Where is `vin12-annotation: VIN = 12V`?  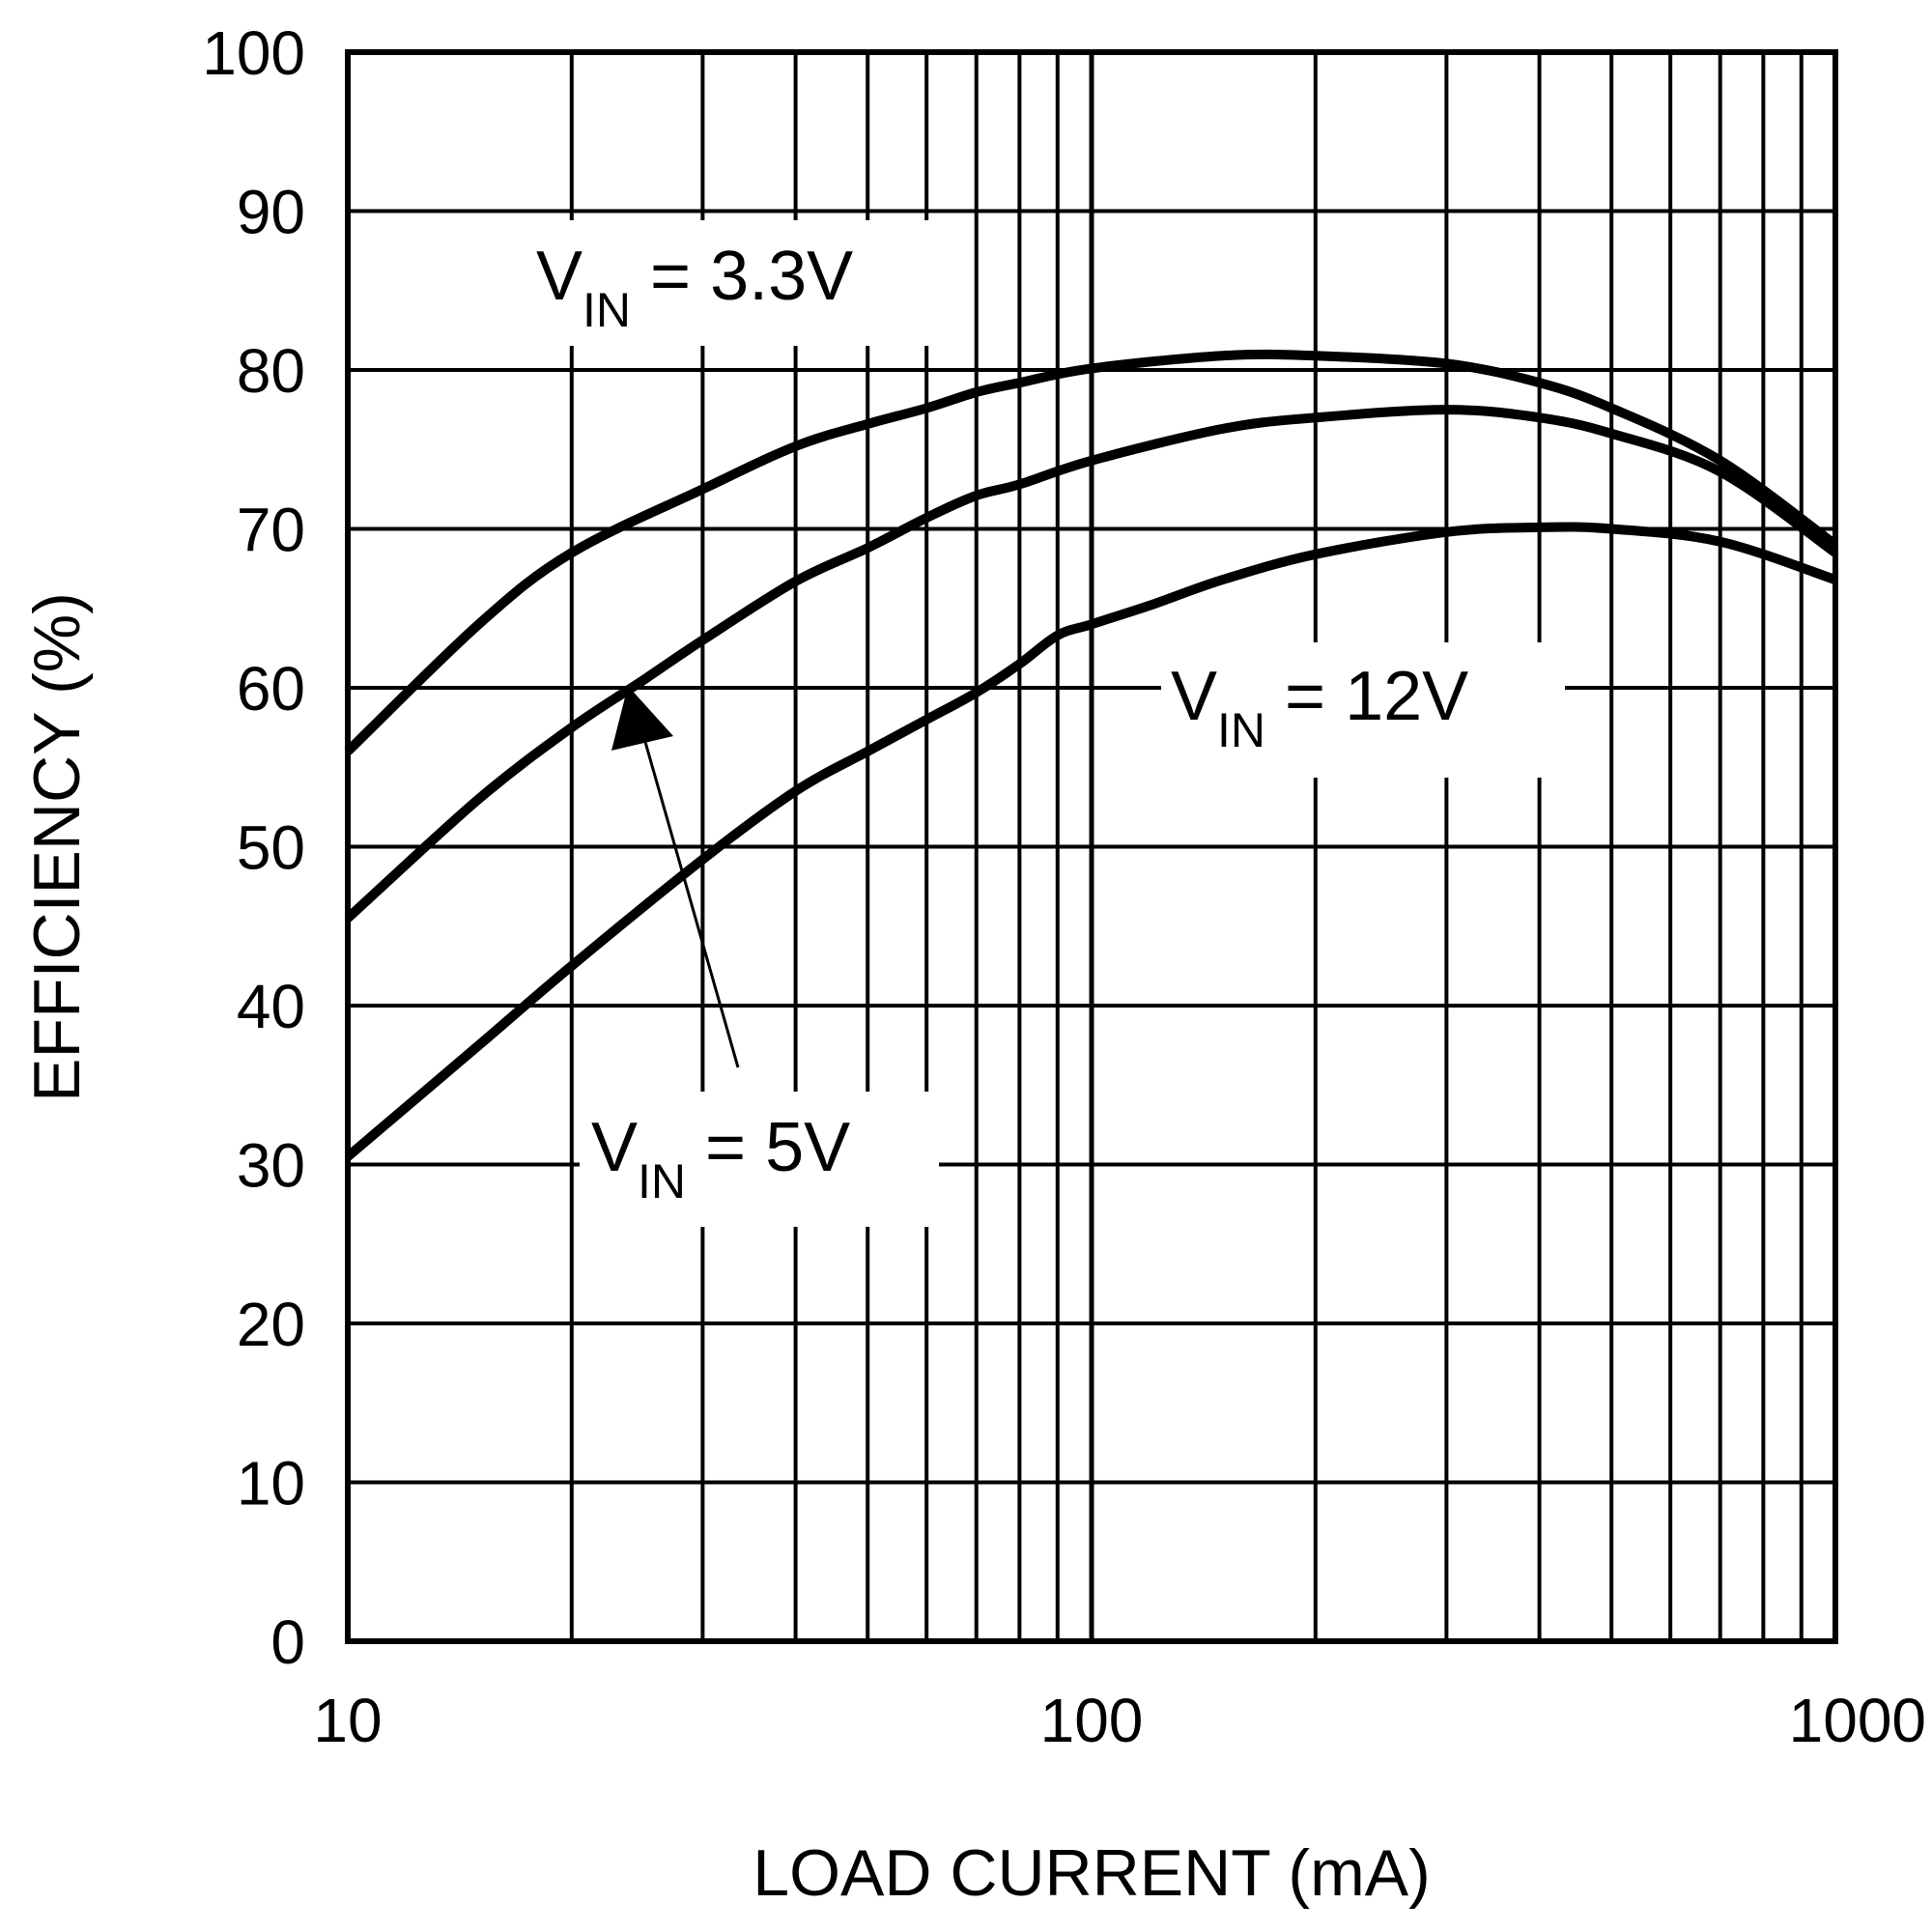
vin12-annotation: VIN = 12V is located at coordinates (1319, 707).